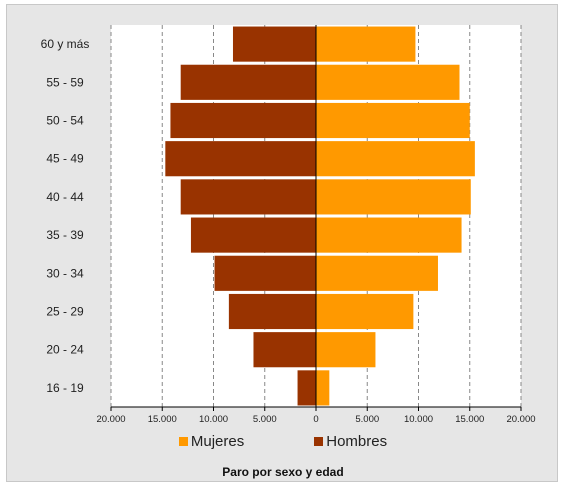 The width and height of the screenshot is (566, 486). What do you see at coordinates (357, 441) in the screenshot?
I see `legend-label-hombres: Hombres` at bounding box center [357, 441].